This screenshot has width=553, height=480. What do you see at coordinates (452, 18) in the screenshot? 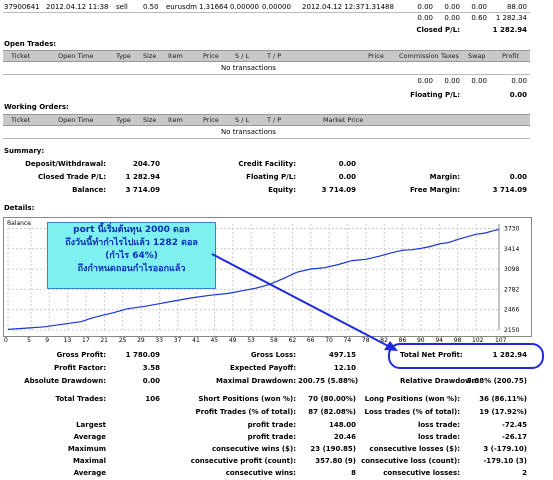
I see `closed-taxes: 0.00` at bounding box center [452, 18].